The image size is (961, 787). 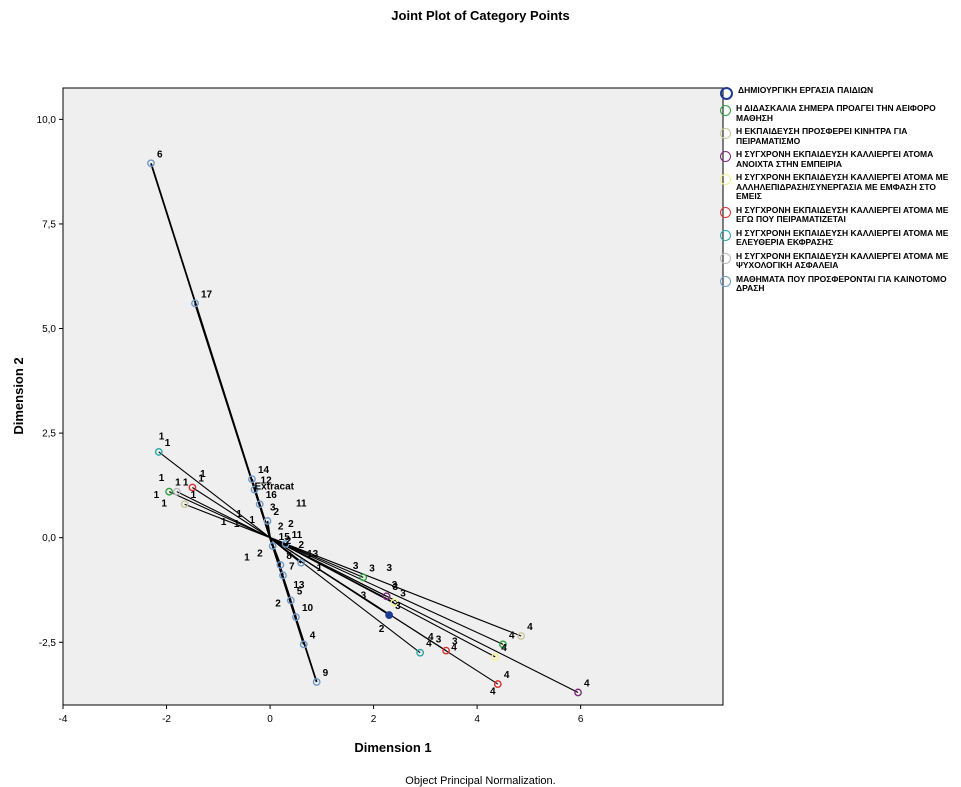 I want to click on point-label: 13, so click(x=313, y=554).